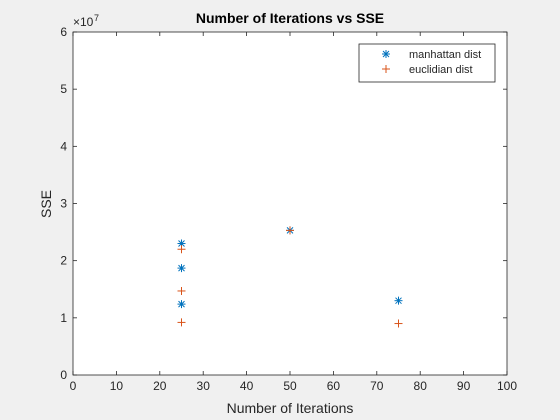 The image size is (560, 420). I want to click on y-tick-label: 3, so click(63, 204).